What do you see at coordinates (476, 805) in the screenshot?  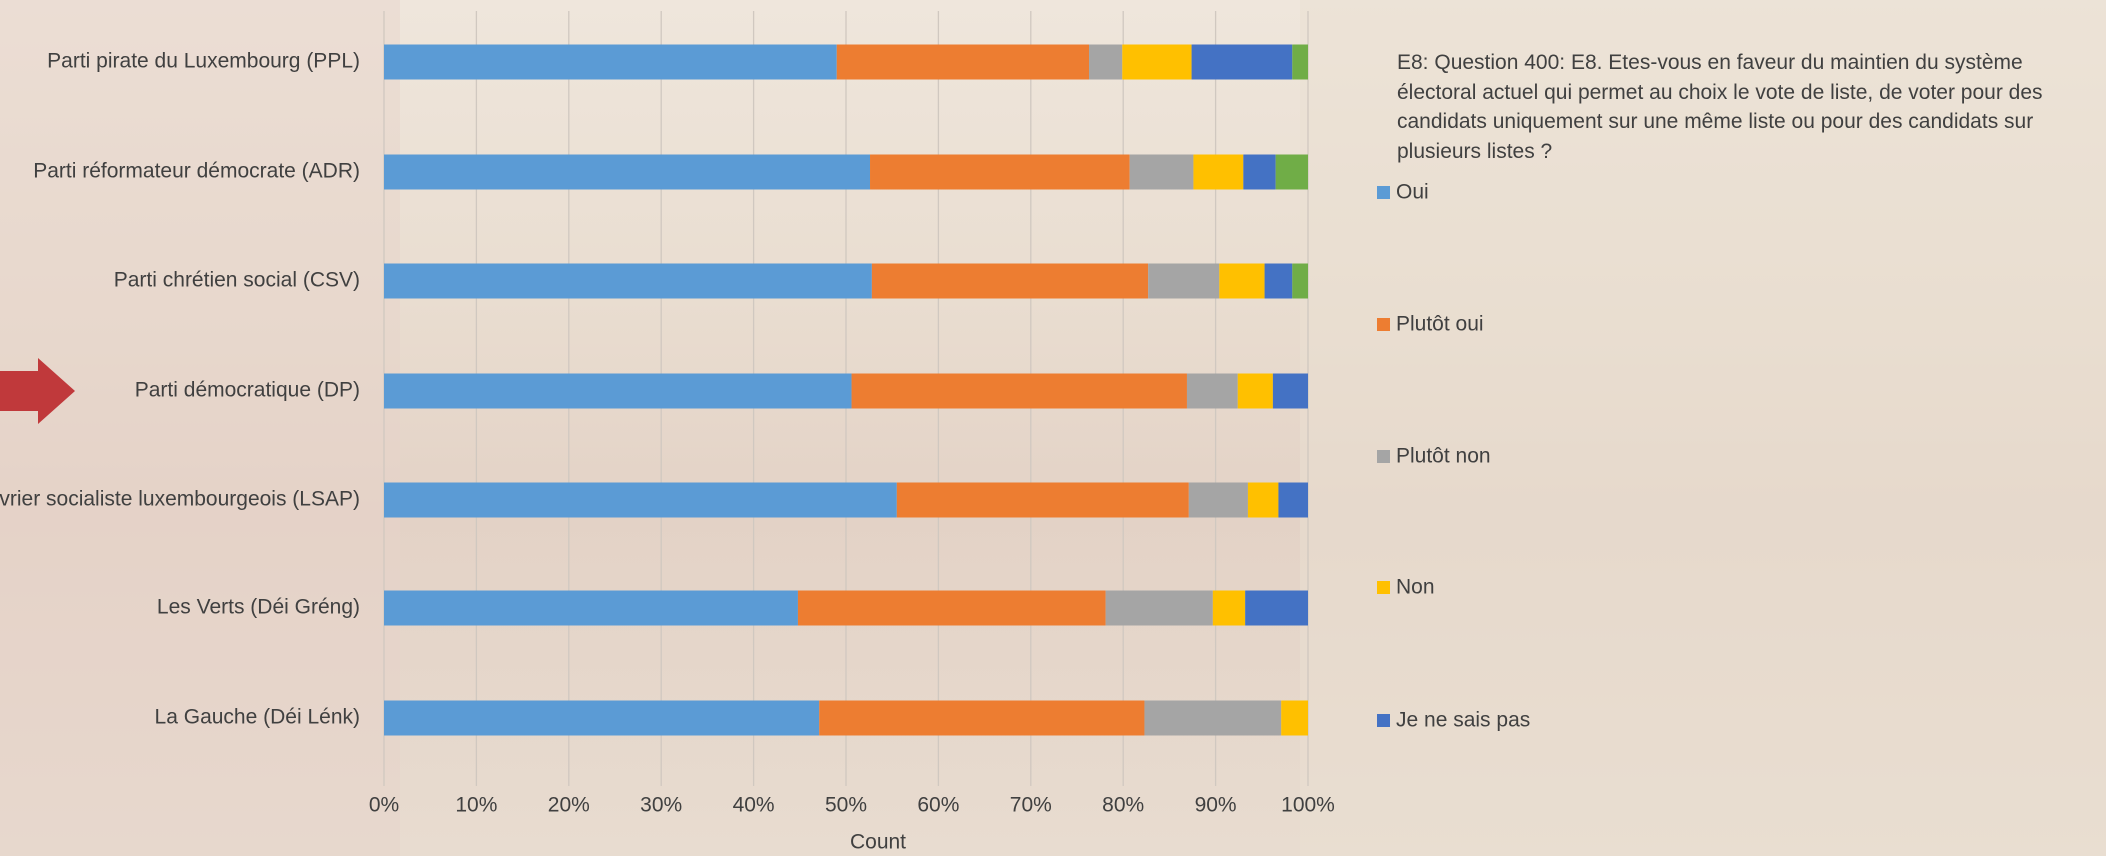 I see `x-tick-label: 10%` at bounding box center [476, 805].